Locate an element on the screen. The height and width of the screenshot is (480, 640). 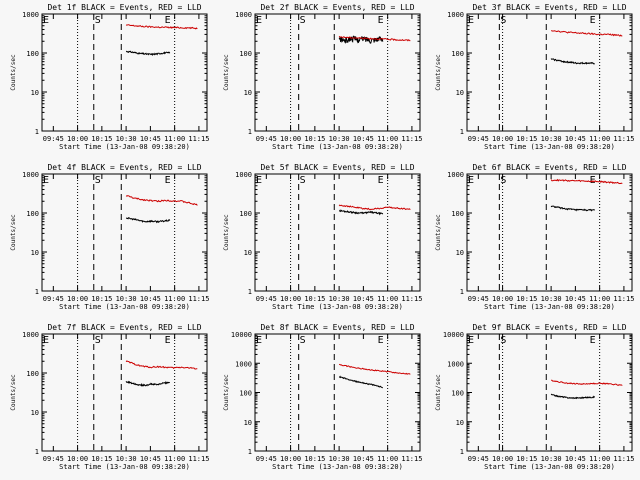
panel-title: Det 9f BLACK = Events, RED = LLD is located at coordinates (549, 327).